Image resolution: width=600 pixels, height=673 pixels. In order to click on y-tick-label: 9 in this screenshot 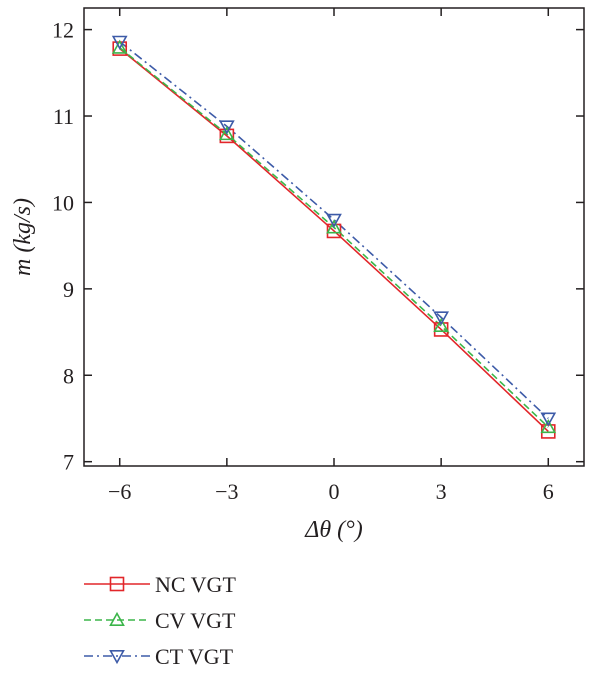, I will do `click(68, 289)`.